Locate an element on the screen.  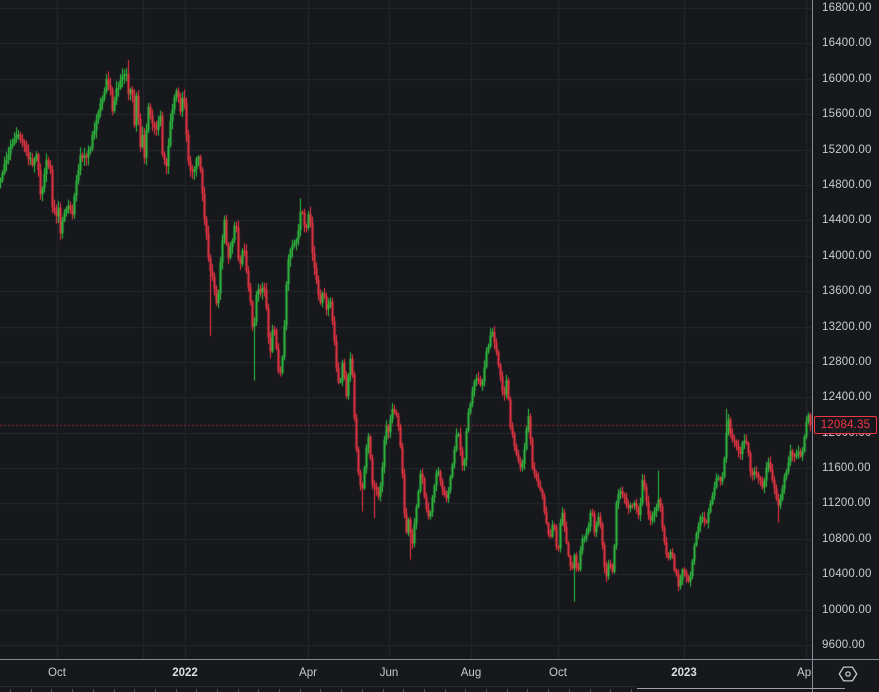
price-tick-label: 16800.00 is located at coordinates (847, 8).